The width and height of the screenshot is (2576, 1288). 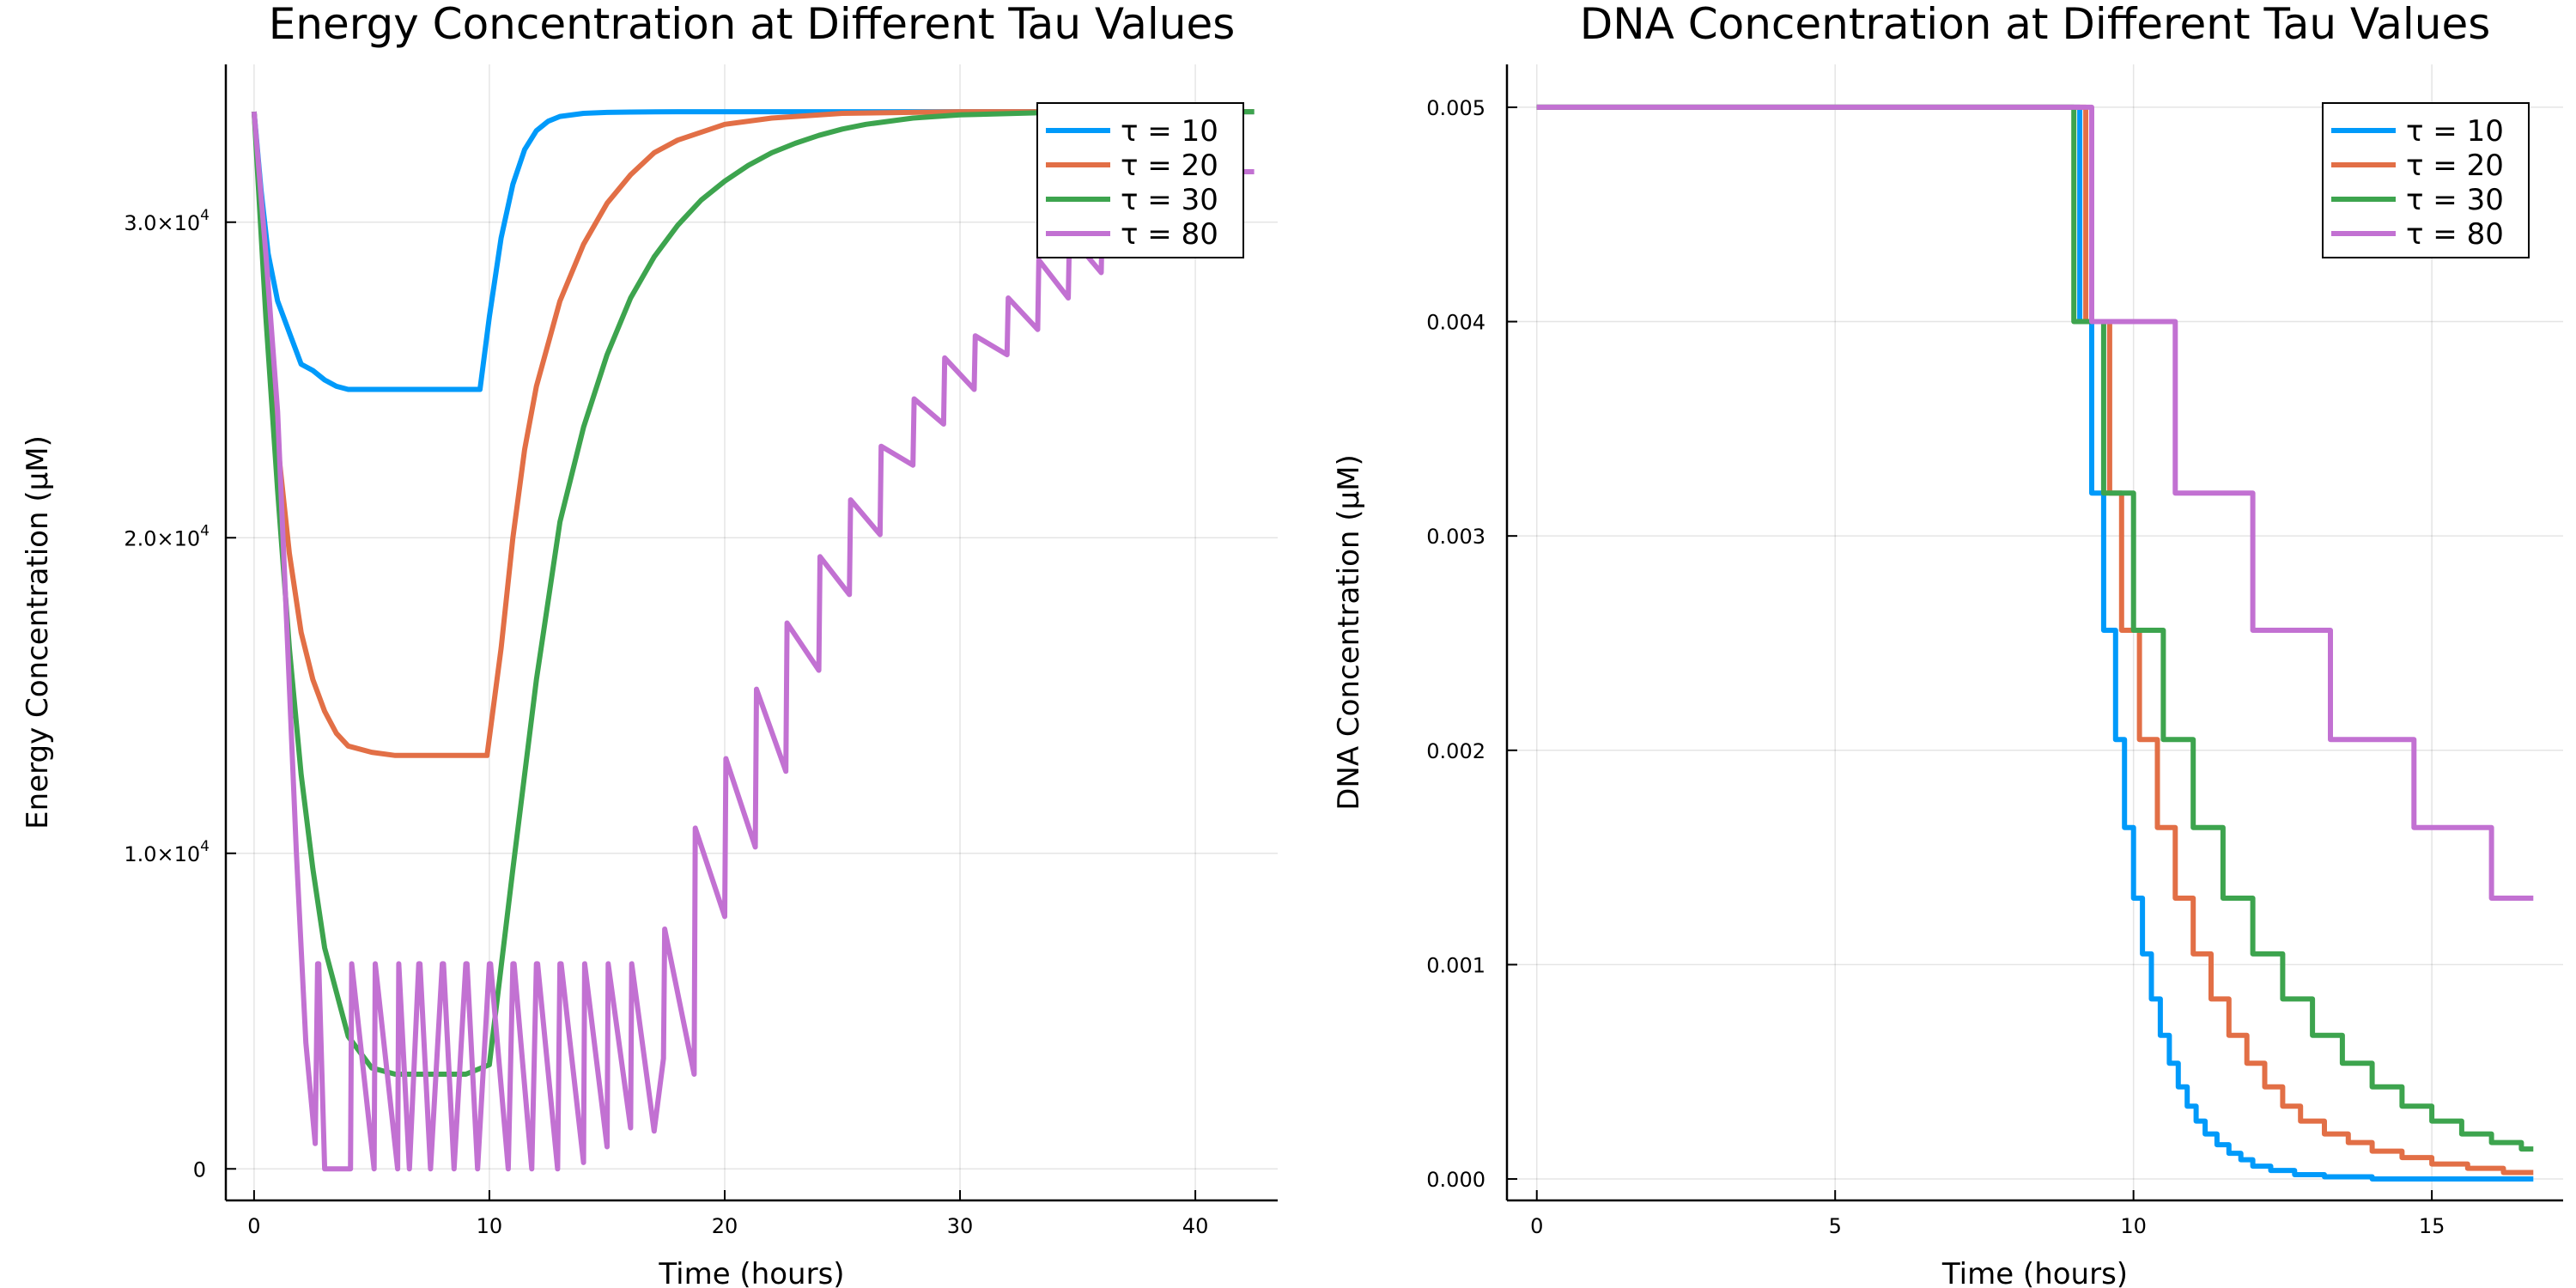 I want to click on energy-legend-label: τ = 10, so click(x=1169, y=132).